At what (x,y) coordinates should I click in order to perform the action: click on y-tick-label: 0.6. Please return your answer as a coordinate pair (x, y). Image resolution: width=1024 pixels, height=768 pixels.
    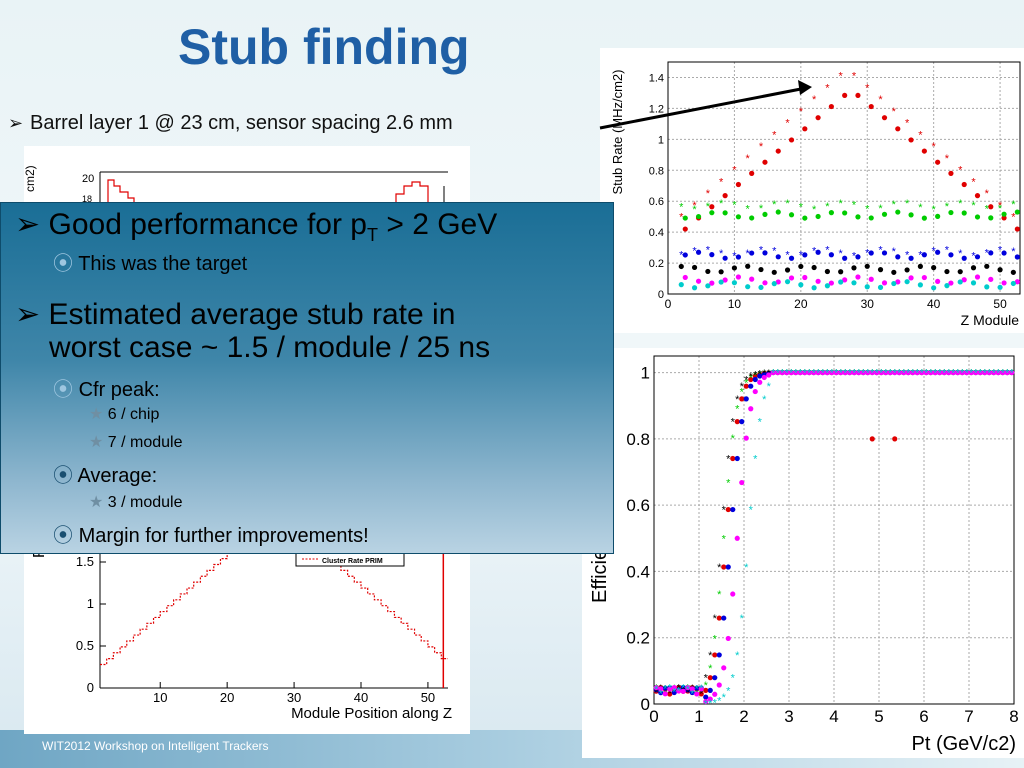
    Looking at the image, I should click on (656, 202).